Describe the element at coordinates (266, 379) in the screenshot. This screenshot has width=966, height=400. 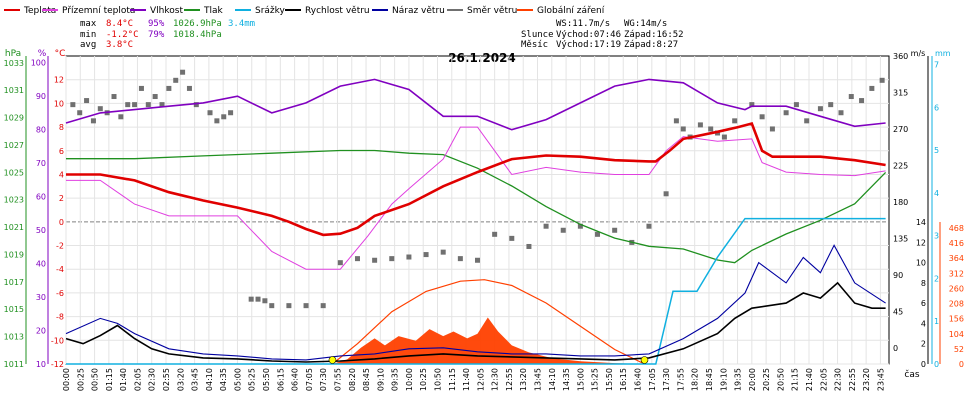
I see `x-tick-label: 05:50` at that location.